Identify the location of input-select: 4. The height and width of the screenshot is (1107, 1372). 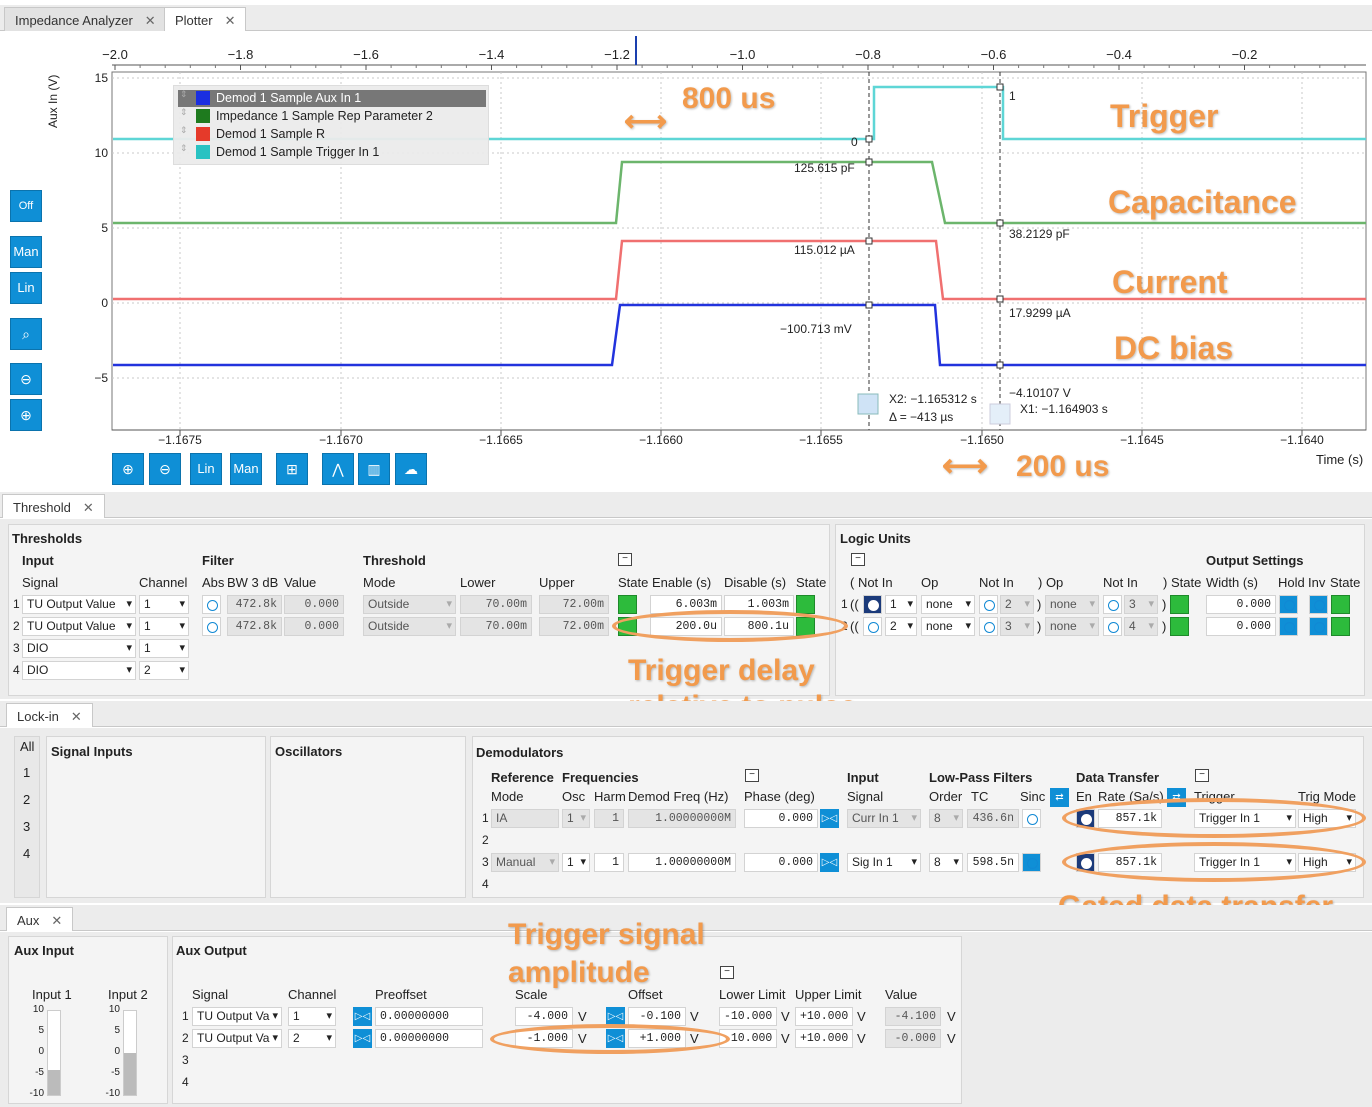
(1141, 626).